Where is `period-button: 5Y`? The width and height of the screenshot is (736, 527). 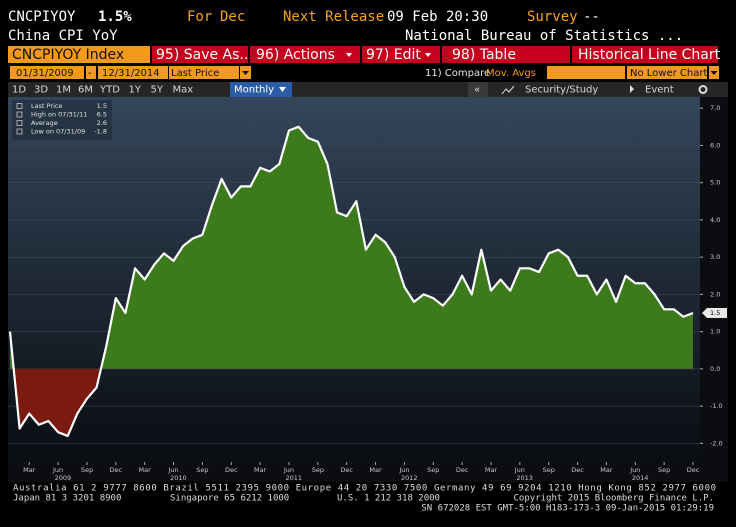
period-button: 5Y is located at coordinates (157, 90).